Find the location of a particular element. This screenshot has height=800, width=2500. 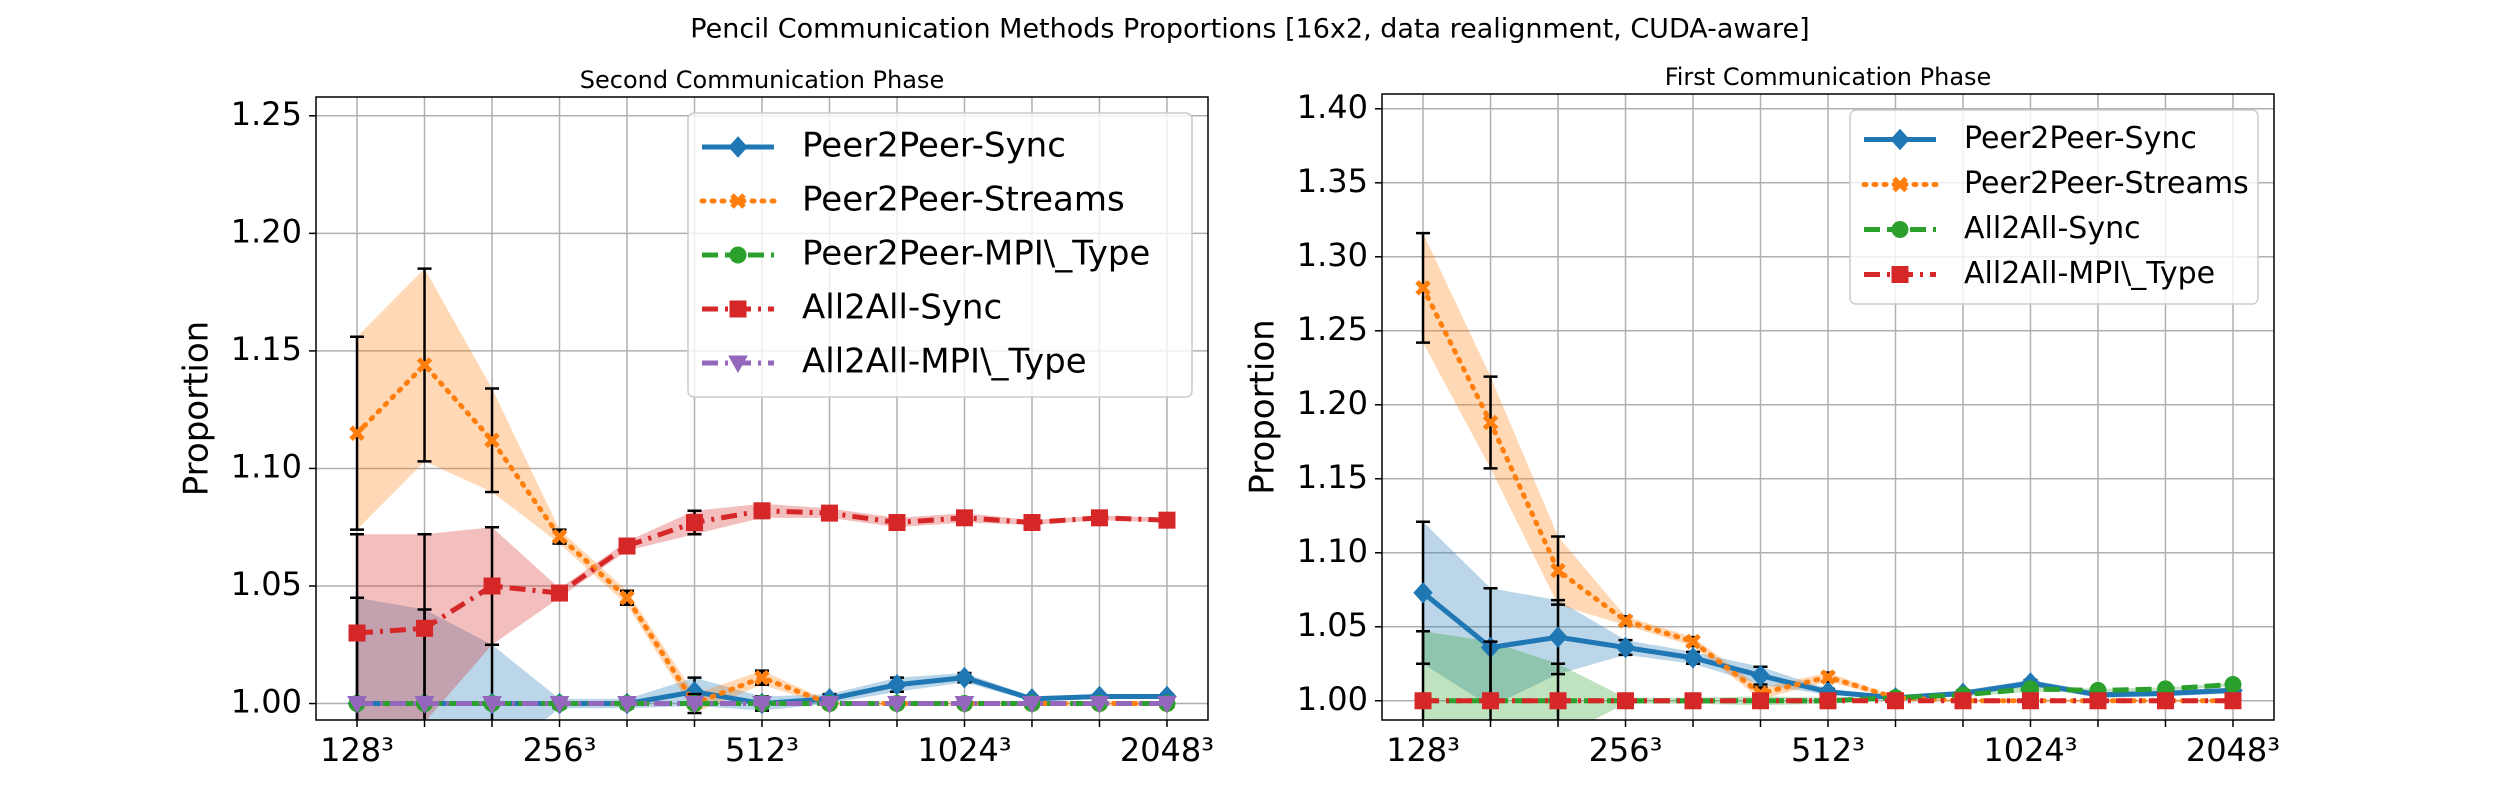

legend-label: Peer2Peer-MPI\_Type is located at coordinates (976, 254).